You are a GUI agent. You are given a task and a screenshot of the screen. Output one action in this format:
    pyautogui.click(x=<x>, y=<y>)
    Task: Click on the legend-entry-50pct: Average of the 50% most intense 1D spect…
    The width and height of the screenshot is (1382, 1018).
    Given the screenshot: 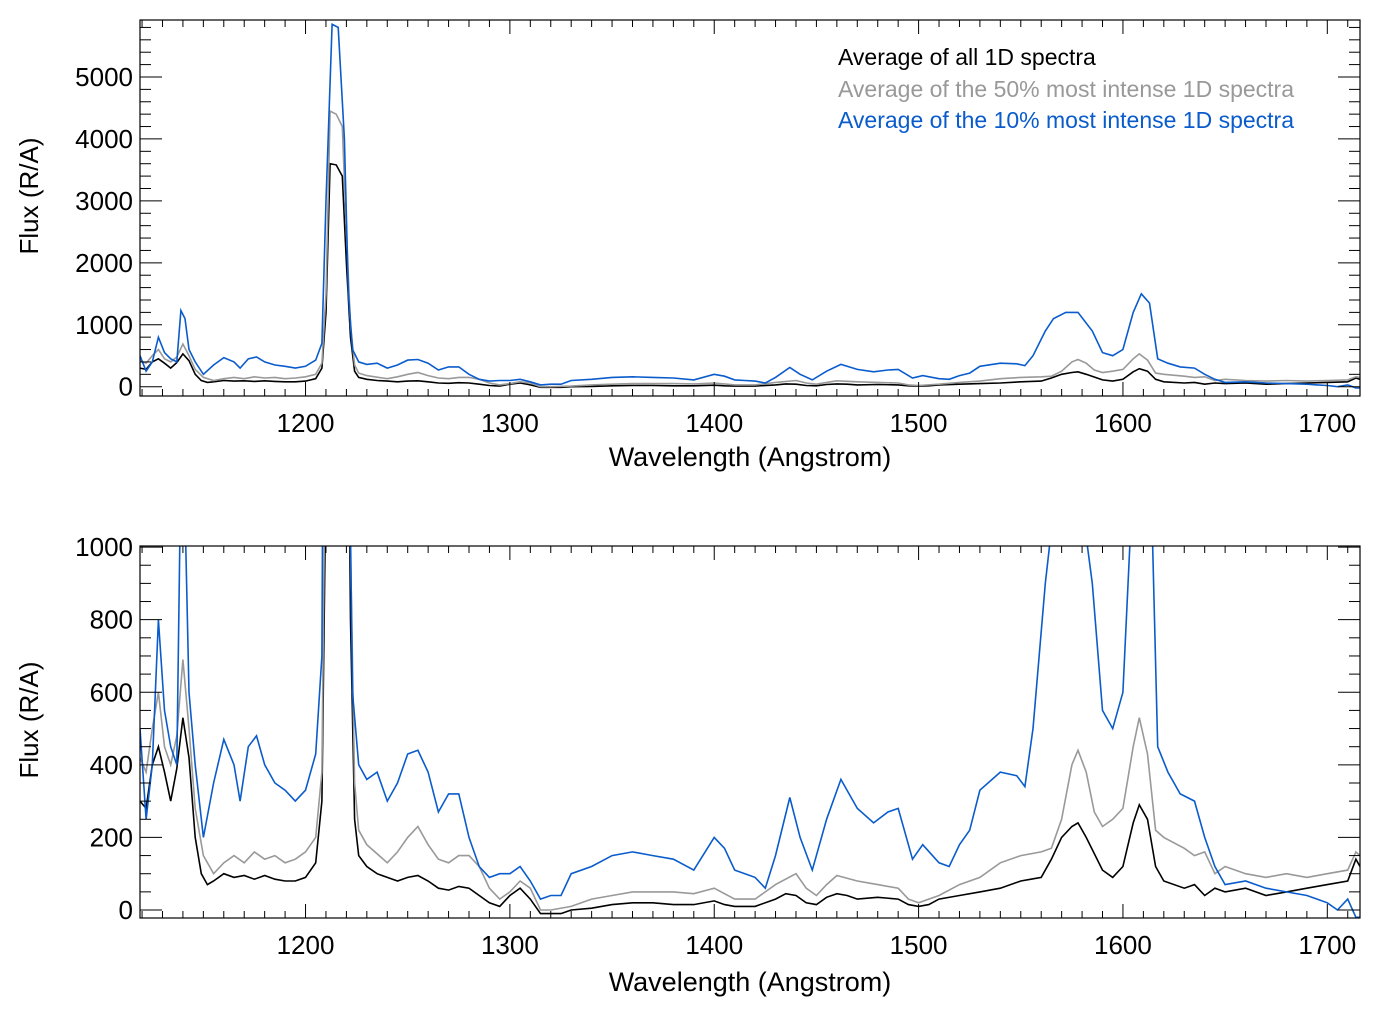 What is the action you would take?
    pyautogui.click(x=1066, y=89)
    